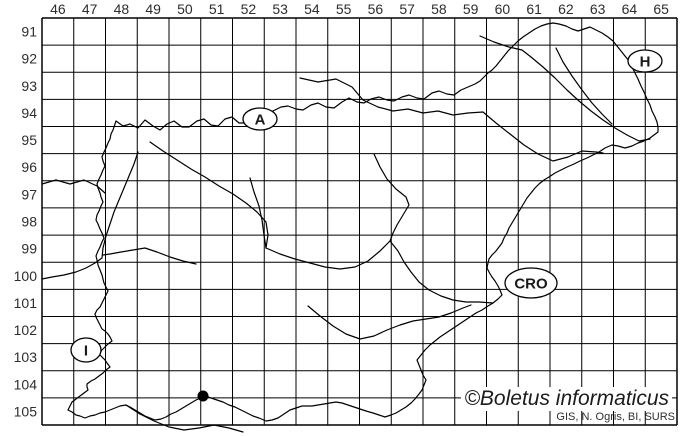 This screenshot has width=680, height=436. Describe the element at coordinates (566, 399) in the screenshot. I see `copyright-text: ©Boletus informaticus` at that location.